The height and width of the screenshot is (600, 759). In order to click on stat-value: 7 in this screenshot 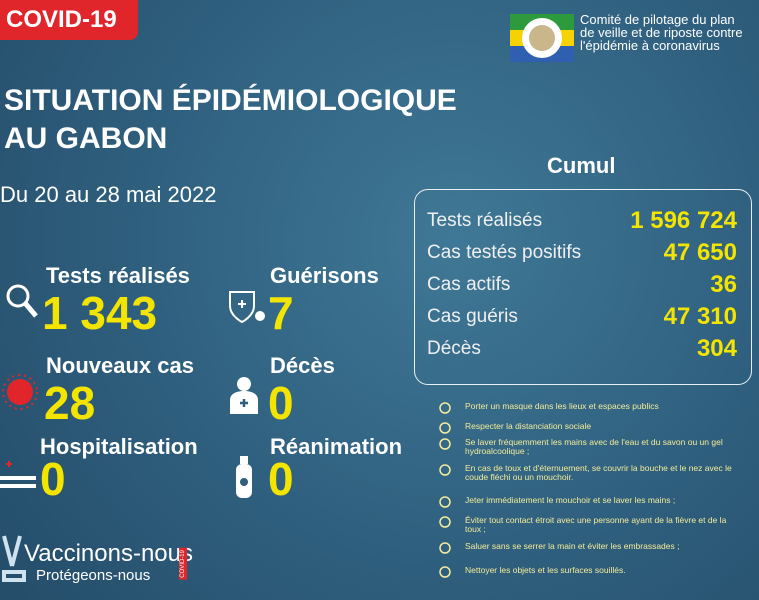, I will do `click(281, 313)`.